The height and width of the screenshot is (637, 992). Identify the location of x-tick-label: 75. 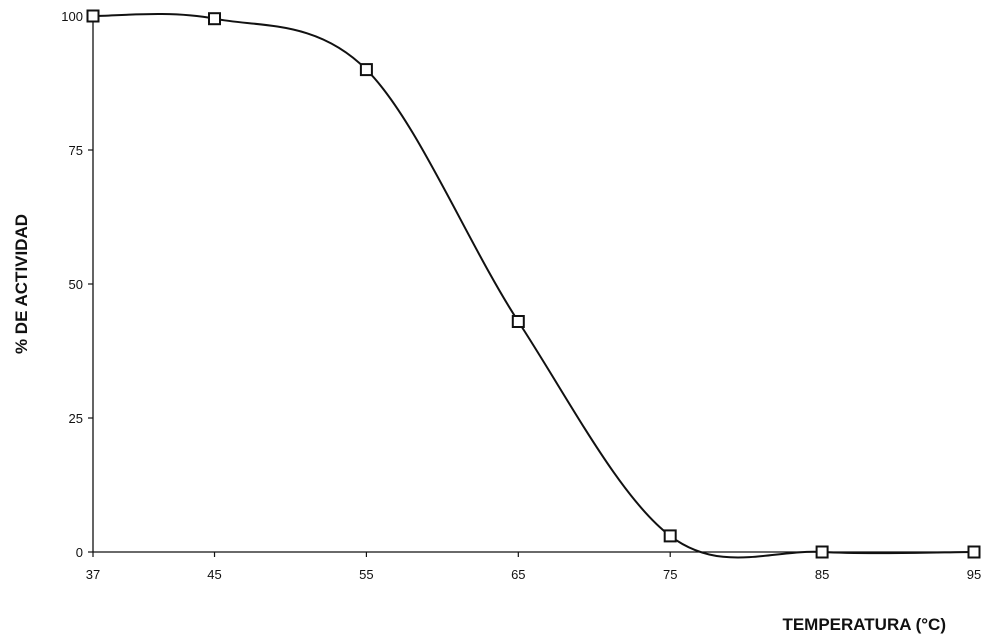
(670, 574).